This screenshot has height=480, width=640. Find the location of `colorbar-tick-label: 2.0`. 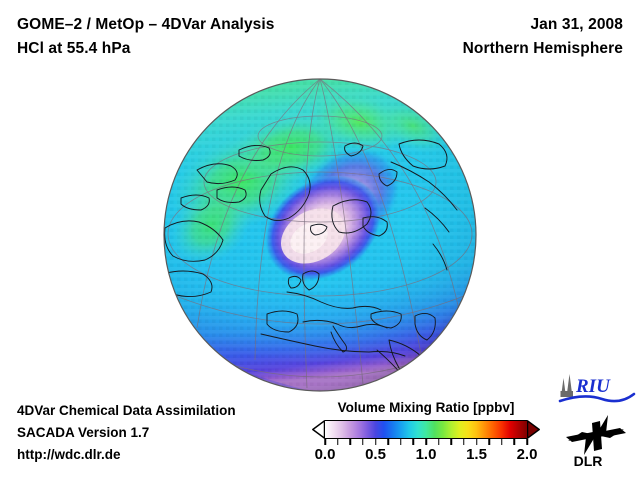

colorbar-tick-label: 2.0 is located at coordinates (527, 454).